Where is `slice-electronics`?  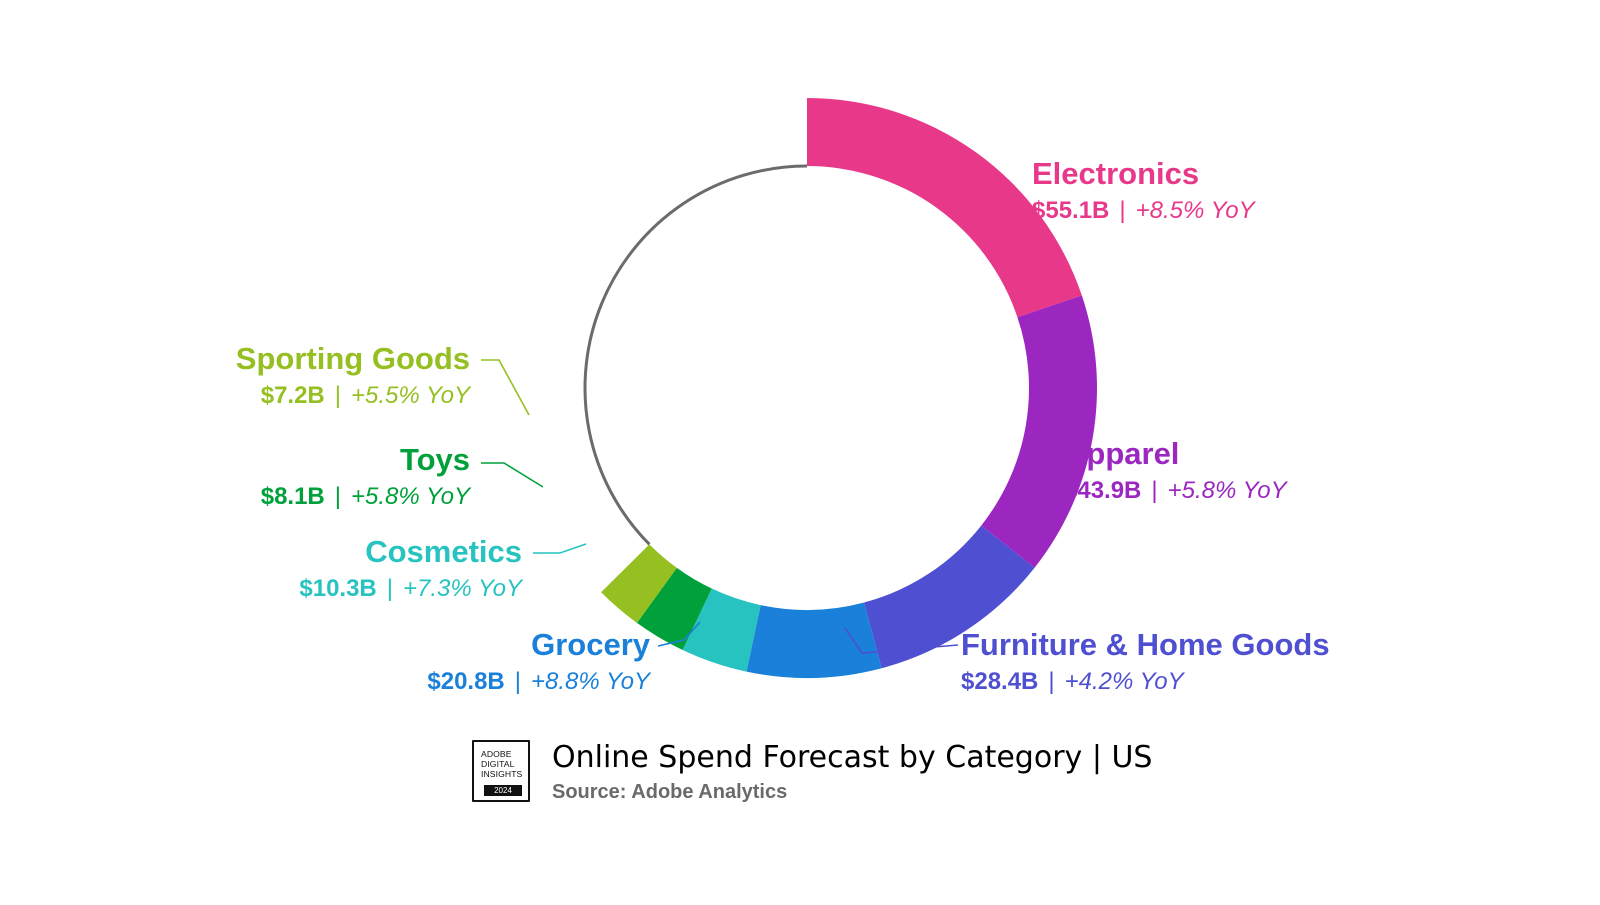
slice-electronics is located at coordinates (944, 208).